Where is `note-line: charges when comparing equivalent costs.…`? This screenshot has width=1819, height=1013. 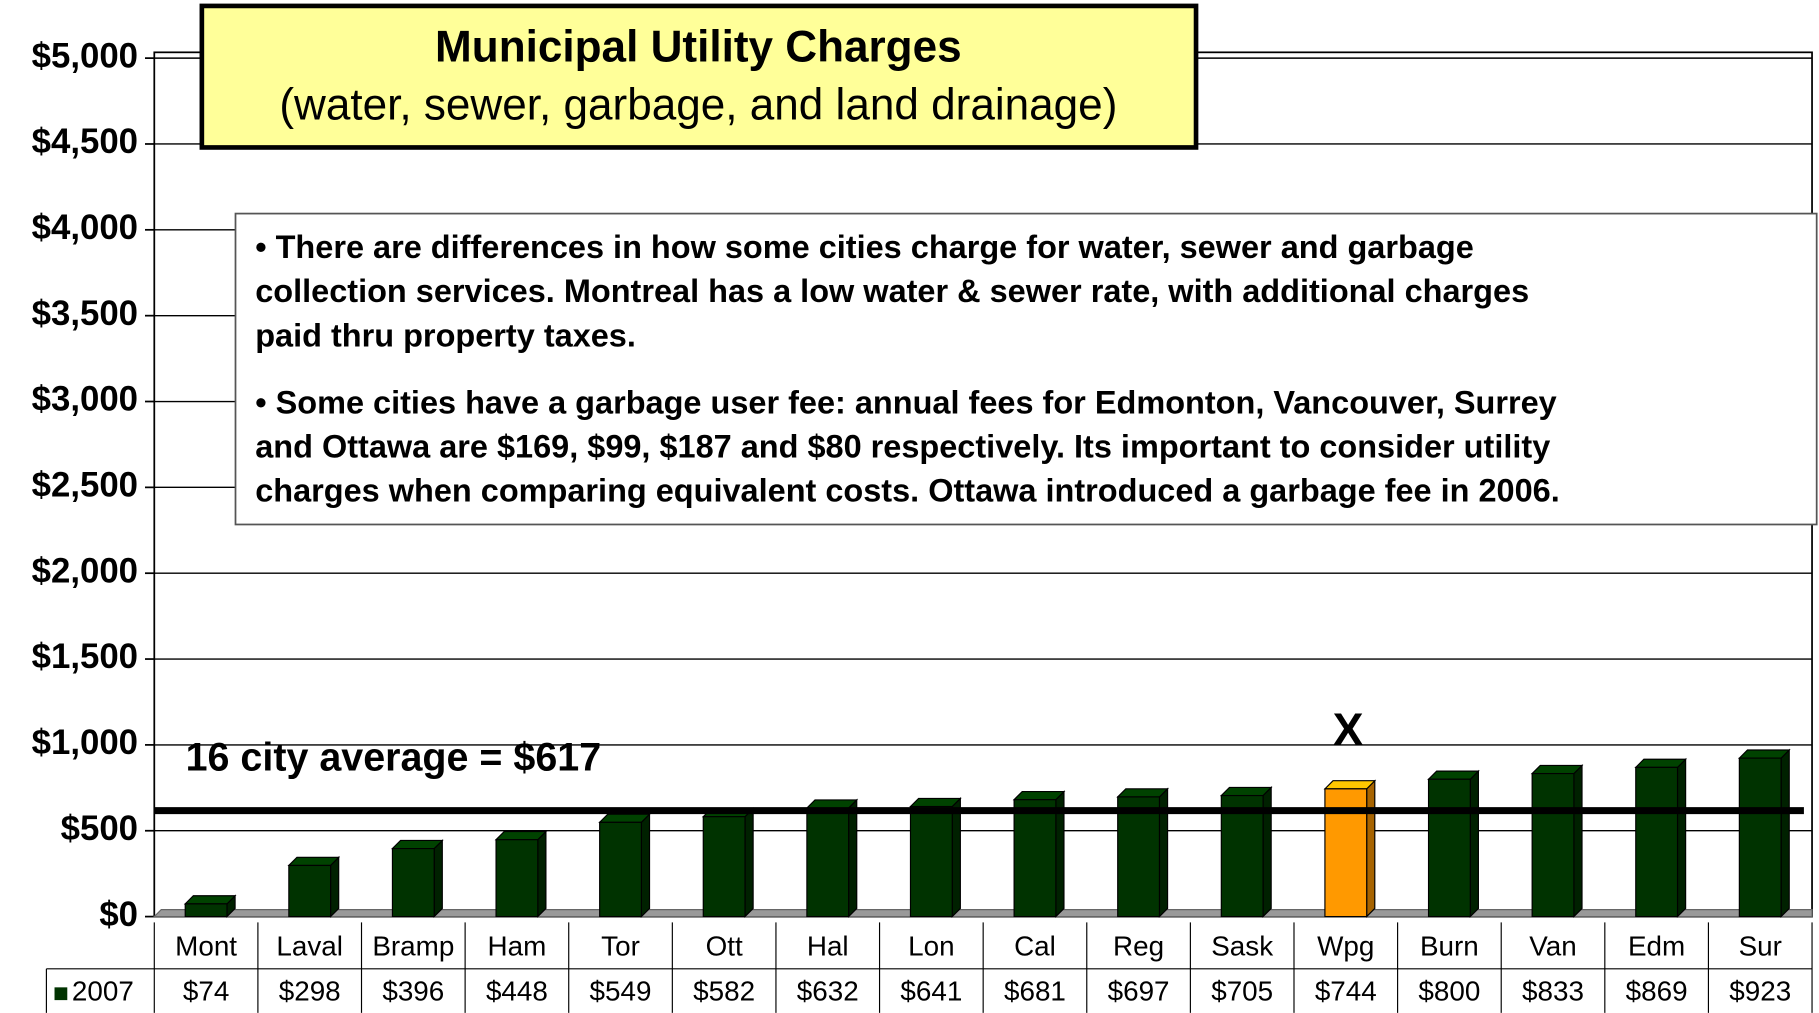 note-line: charges when comparing equivalent costs.… is located at coordinates (907, 491).